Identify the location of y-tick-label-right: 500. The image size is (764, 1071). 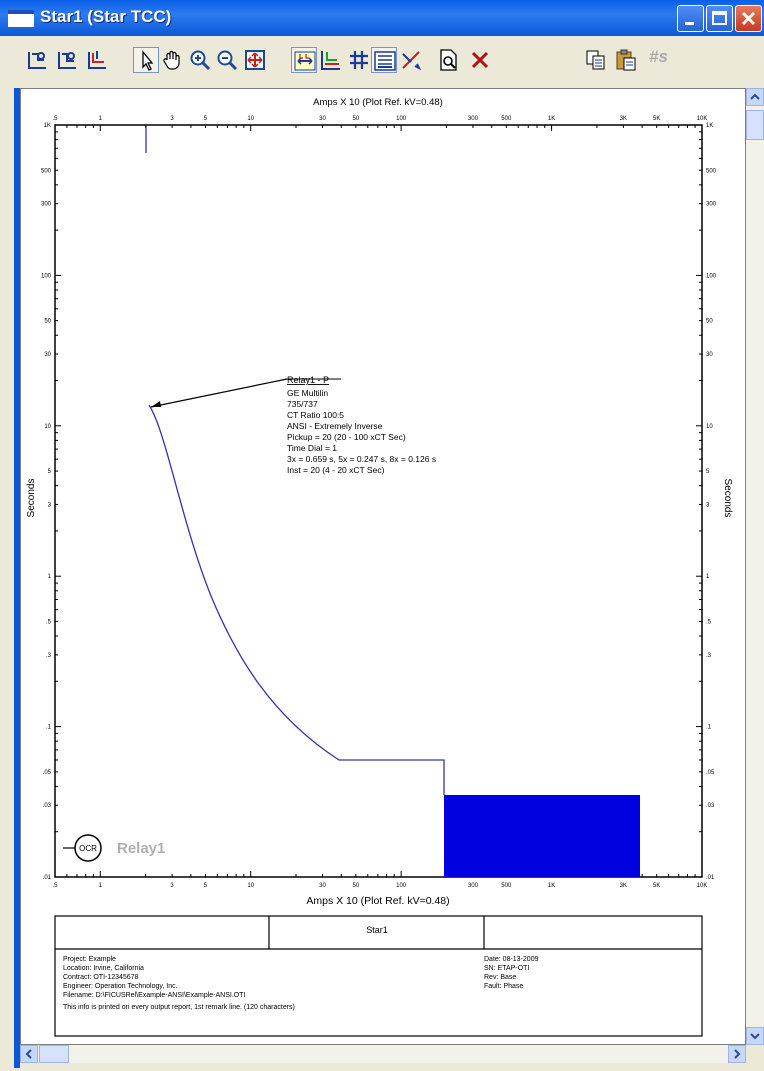
(711, 171).